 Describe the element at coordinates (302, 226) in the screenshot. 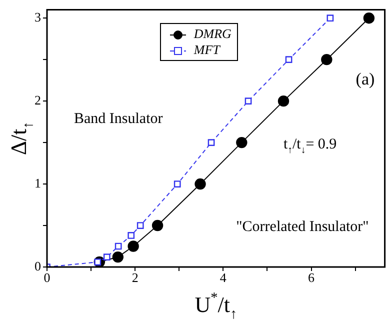

I see `annotation: "Correlated Insulator"` at that location.